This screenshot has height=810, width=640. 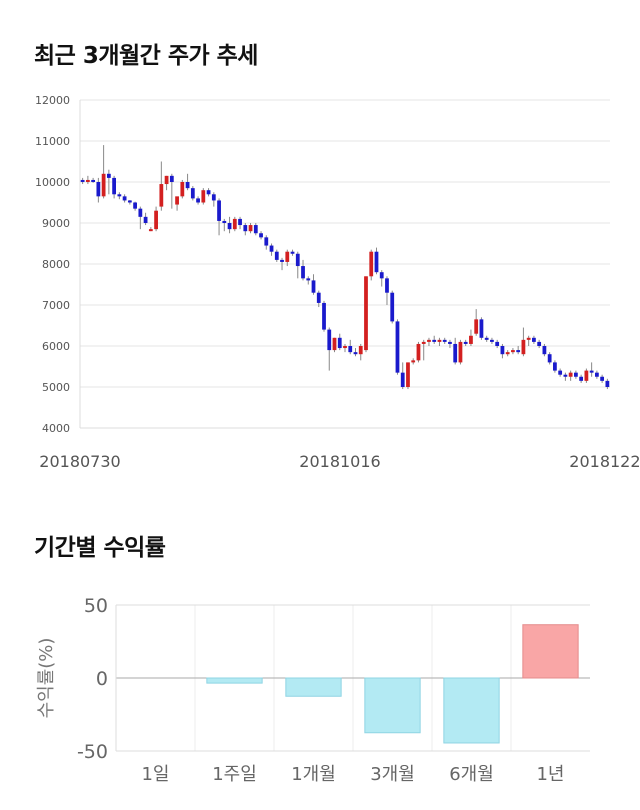 What do you see at coordinates (392, 774) in the screenshot?
I see `x-category-label: 3개월` at bounding box center [392, 774].